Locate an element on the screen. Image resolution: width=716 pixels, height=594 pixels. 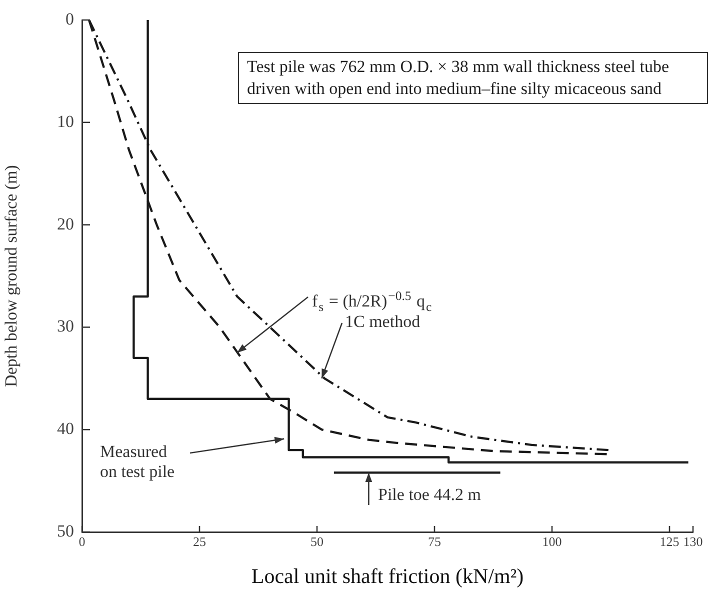
y-tick-label: 40 is located at coordinates (65, 428).